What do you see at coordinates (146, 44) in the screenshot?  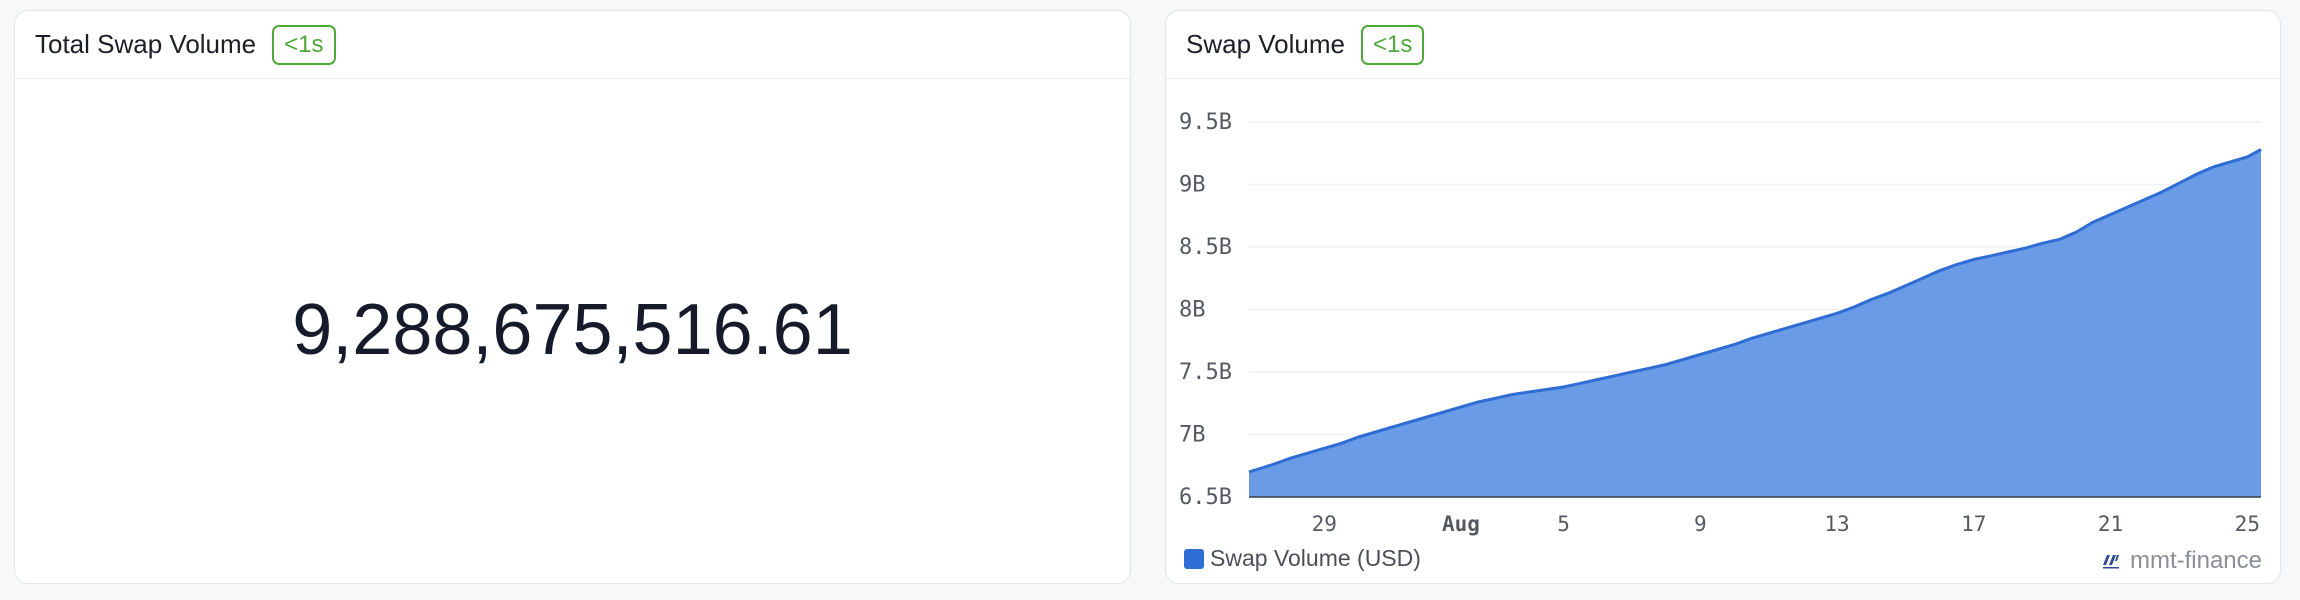 I see `card-title: Total Swap Volume` at bounding box center [146, 44].